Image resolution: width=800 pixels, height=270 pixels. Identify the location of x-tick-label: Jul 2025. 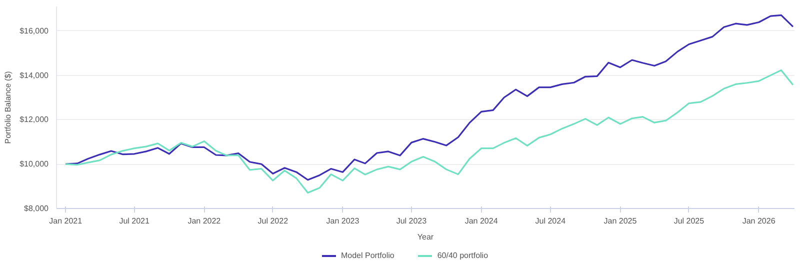
(689, 221).